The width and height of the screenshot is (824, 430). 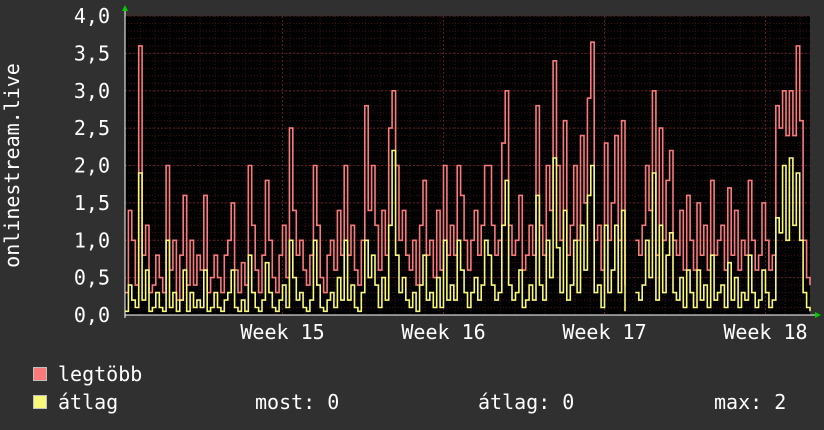 What do you see at coordinates (125, 8) in the screenshot?
I see `y-axis-arrow-icon` at bounding box center [125, 8].